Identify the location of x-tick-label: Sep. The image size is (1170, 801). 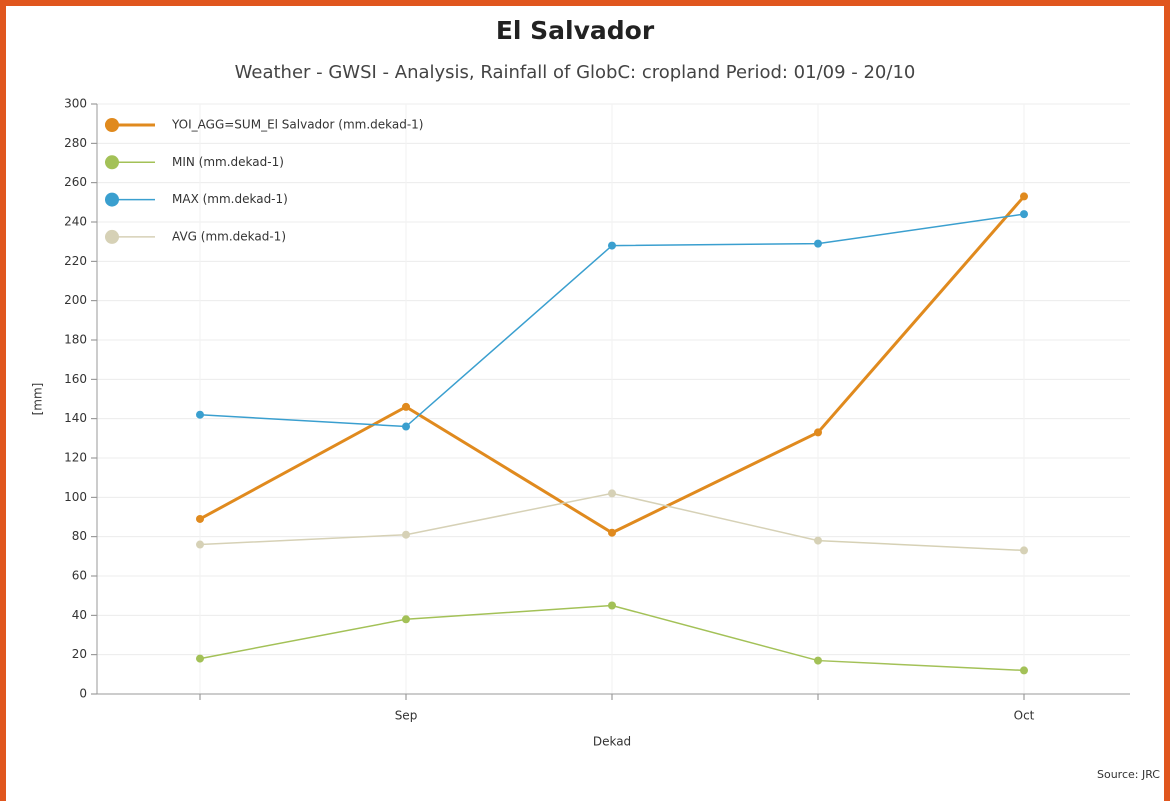
(406, 716).